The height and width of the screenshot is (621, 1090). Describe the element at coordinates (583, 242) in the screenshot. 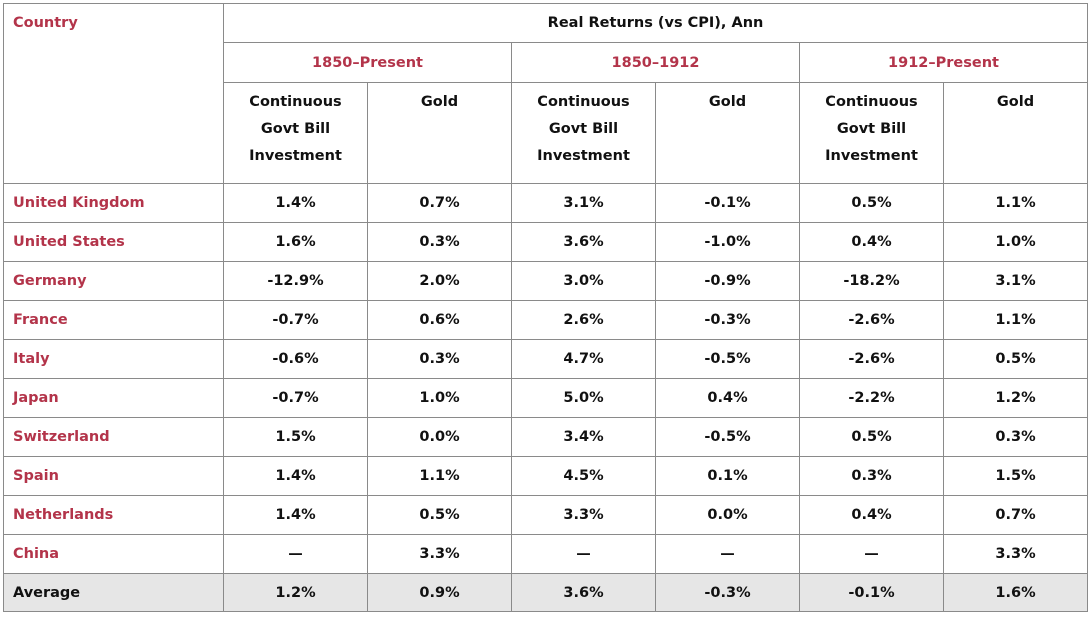

I see `table-cell: 3.6%` at that location.